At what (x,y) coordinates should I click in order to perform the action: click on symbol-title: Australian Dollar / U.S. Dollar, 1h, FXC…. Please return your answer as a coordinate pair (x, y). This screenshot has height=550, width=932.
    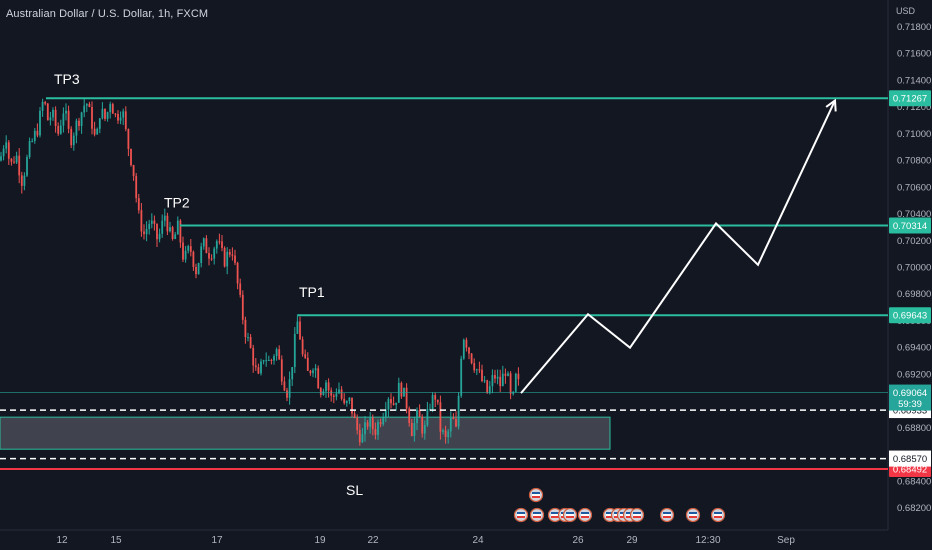
    Looking at the image, I should click on (107, 14).